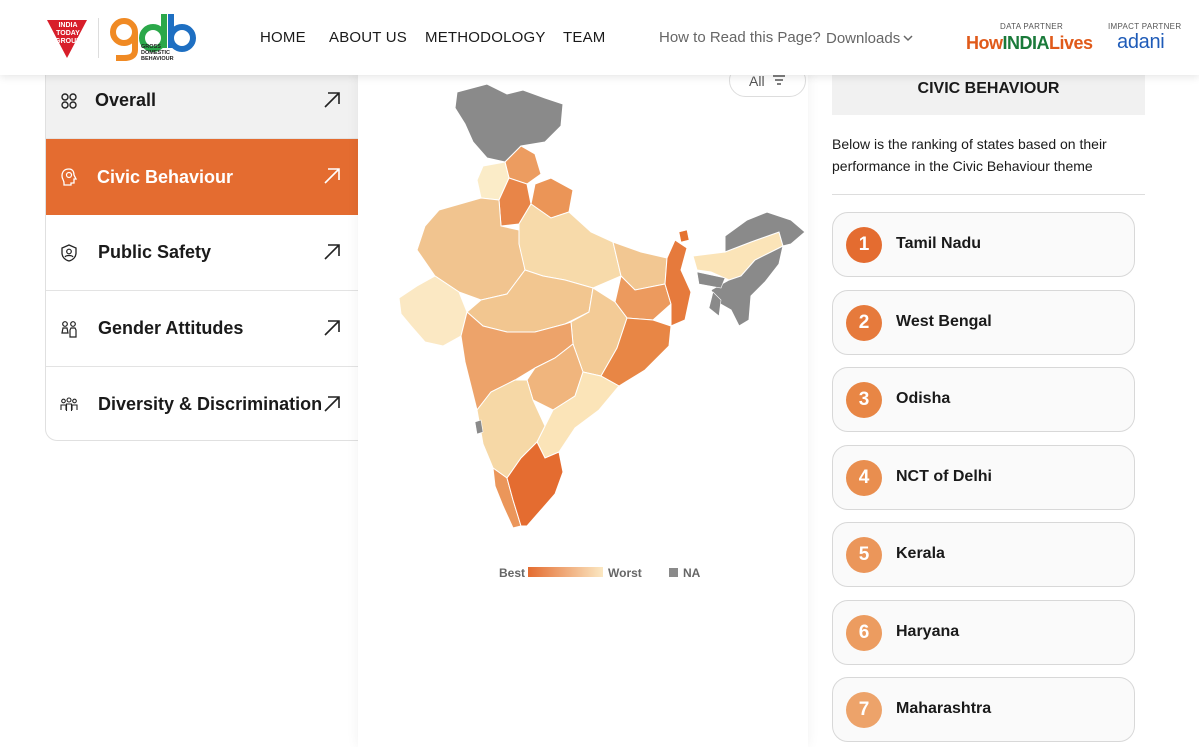  What do you see at coordinates (740, 37) in the screenshot?
I see `how-to-read-link: How to Read this Page?` at bounding box center [740, 37].